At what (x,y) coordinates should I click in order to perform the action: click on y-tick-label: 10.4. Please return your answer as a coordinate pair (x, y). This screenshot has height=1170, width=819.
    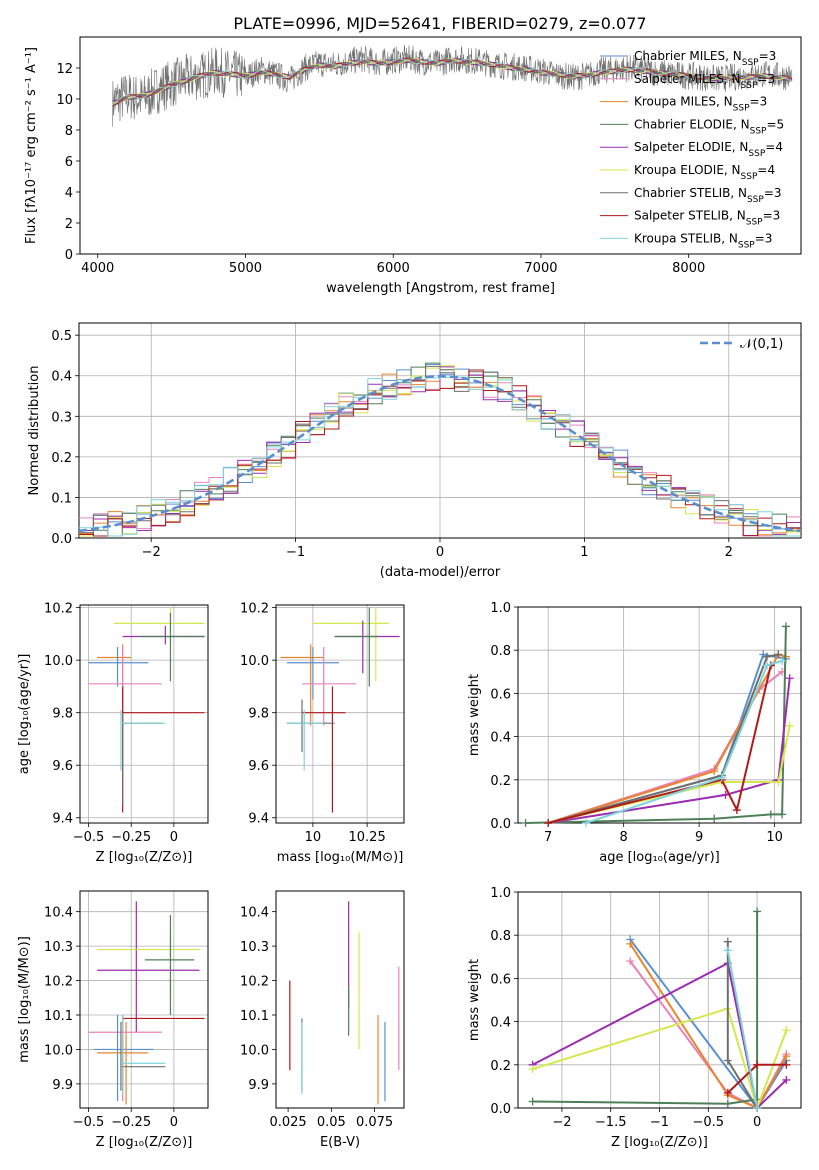
    Looking at the image, I should click on (254, 913).